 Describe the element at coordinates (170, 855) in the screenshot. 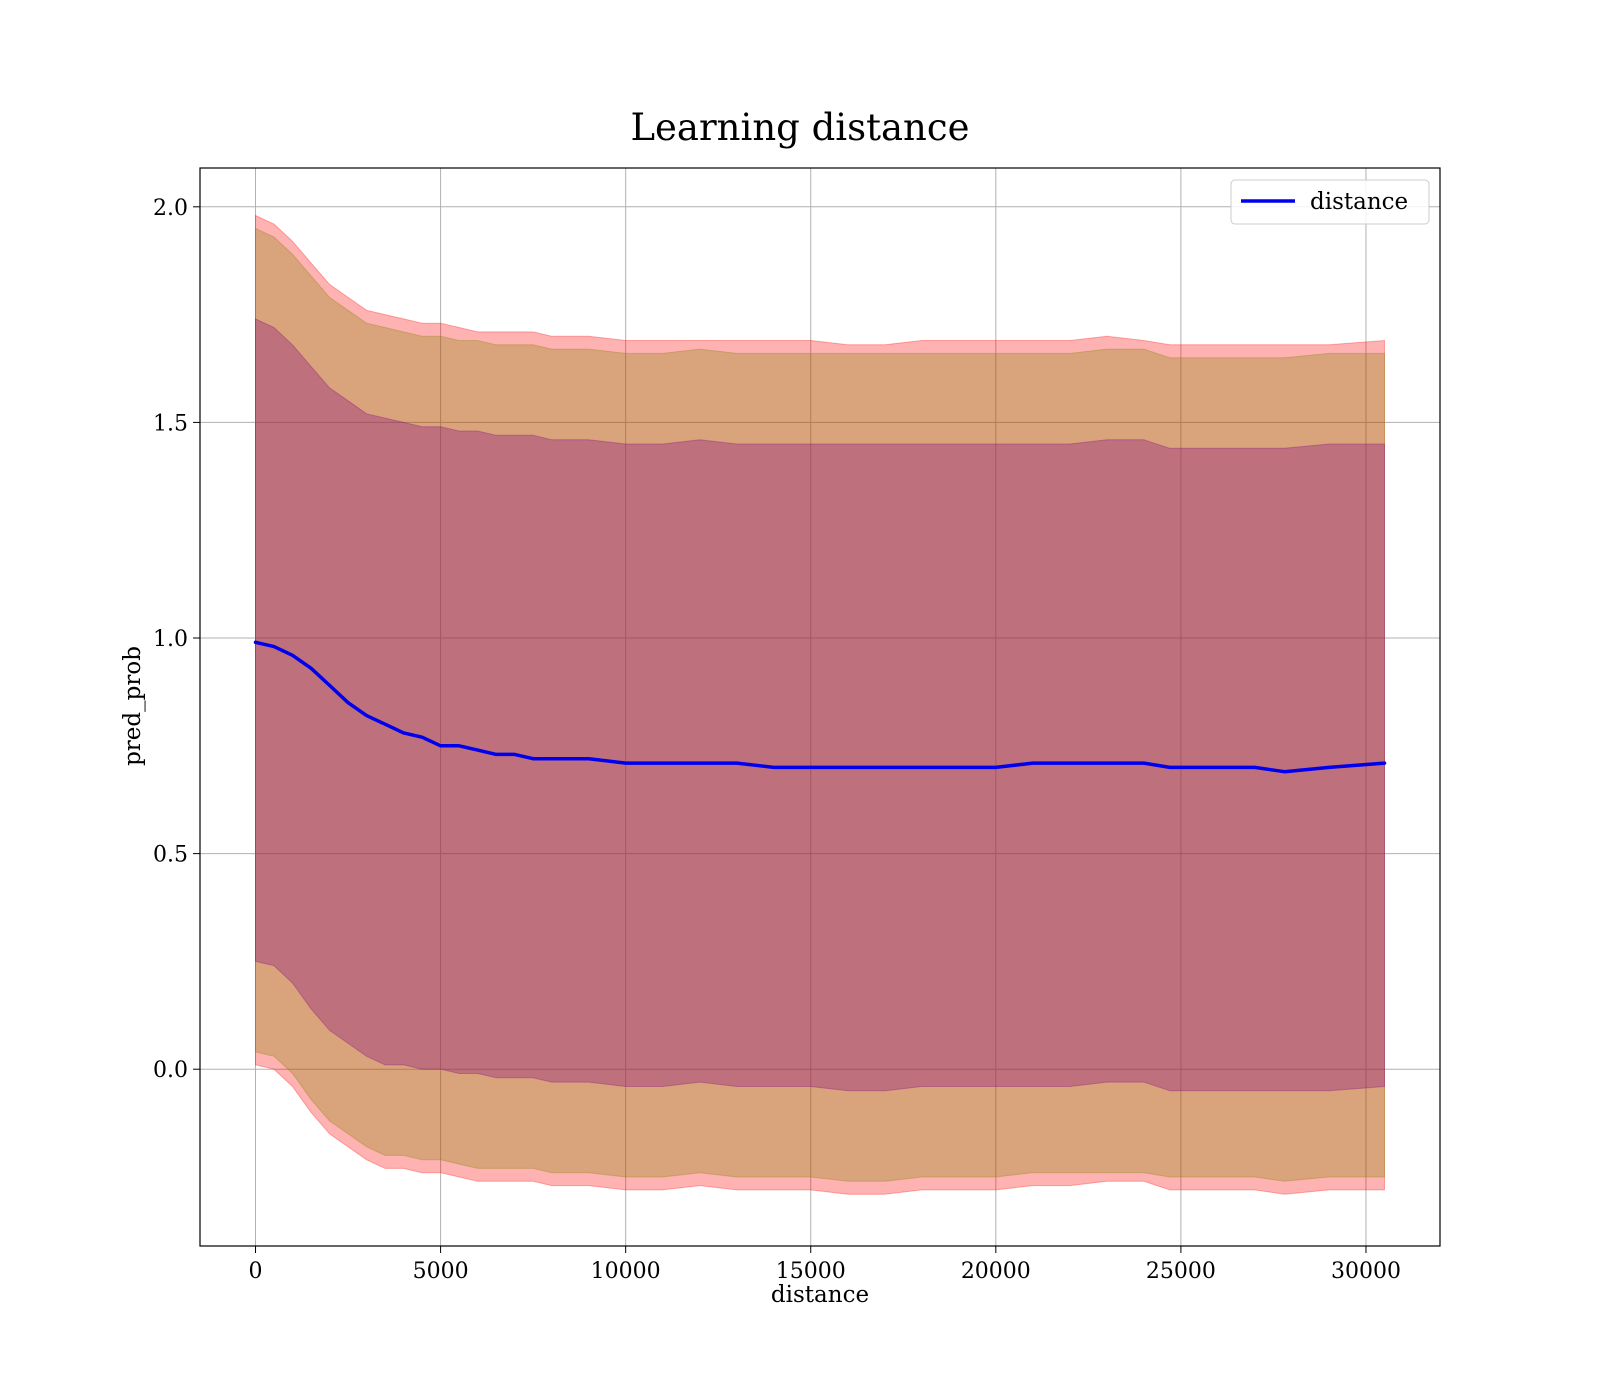

I see `y-tick-label: 0.5` at that location.